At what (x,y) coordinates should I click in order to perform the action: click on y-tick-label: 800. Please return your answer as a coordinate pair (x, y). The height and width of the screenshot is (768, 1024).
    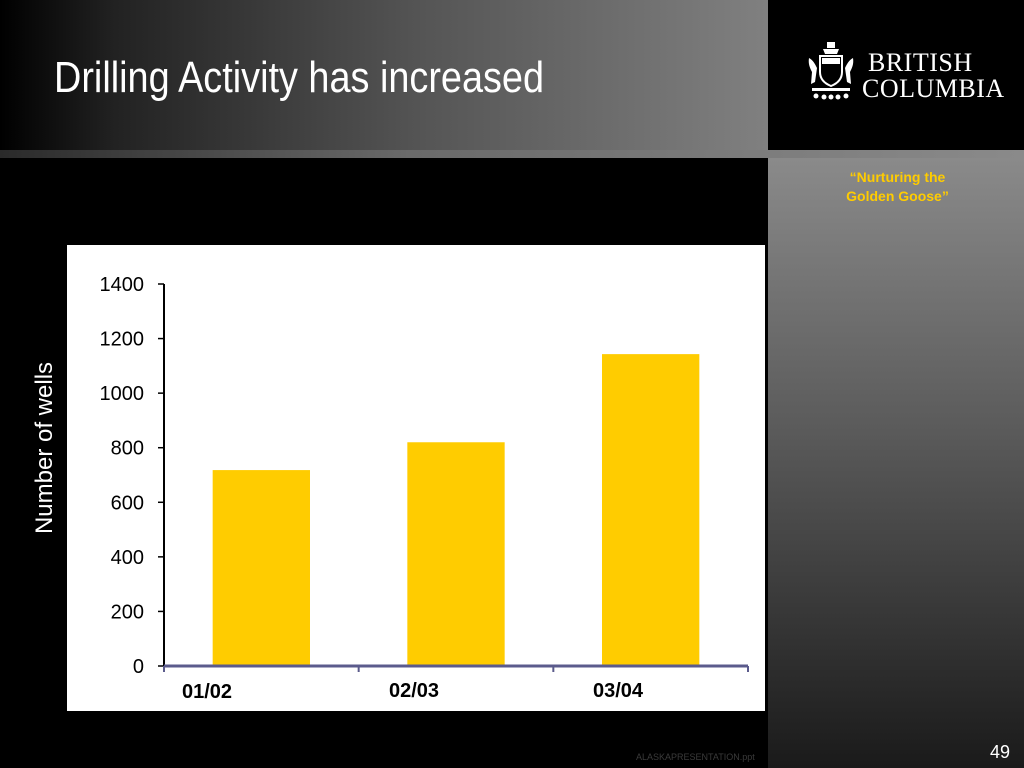
    Looking at the image, I should click on (127, 449).